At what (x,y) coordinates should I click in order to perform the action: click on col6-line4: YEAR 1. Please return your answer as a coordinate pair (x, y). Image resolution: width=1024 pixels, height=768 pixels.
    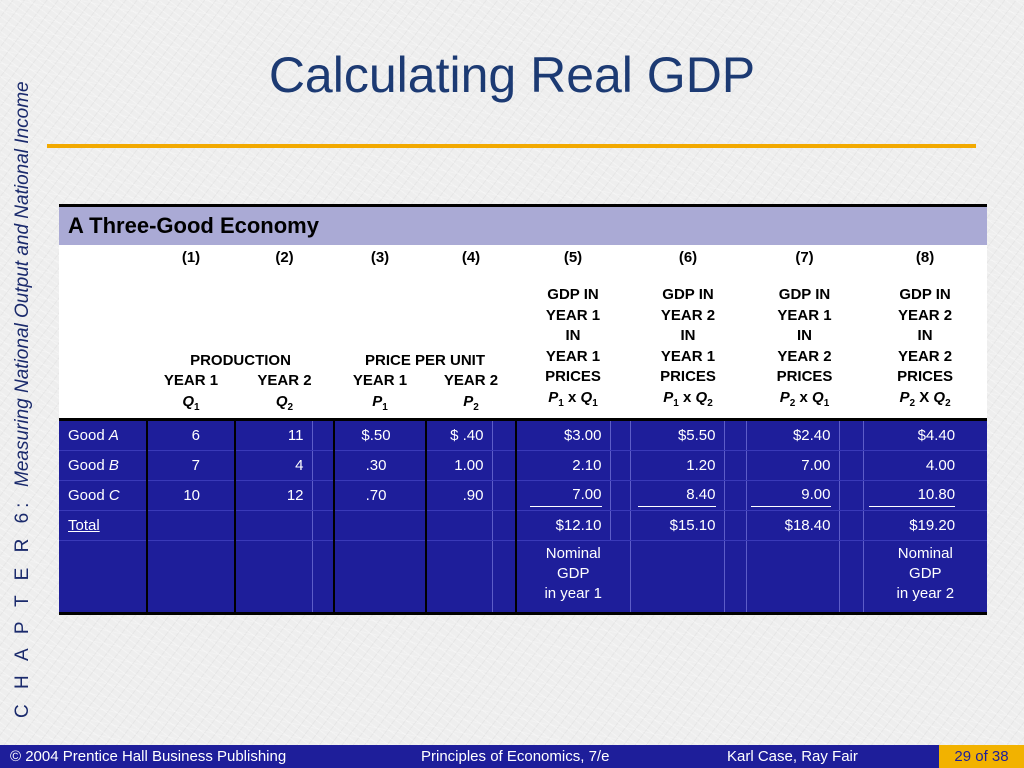
    Looking at the image, I should click on (688, 356).